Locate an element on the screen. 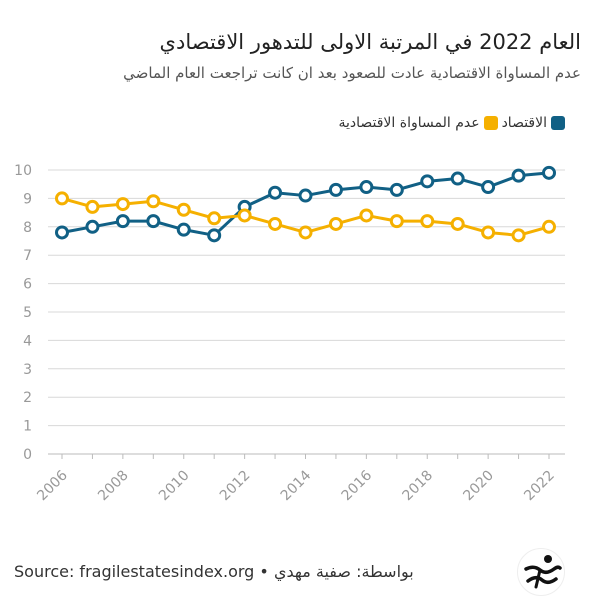 Image resolution: width=595 pixels, height=614 pixels. y-tick-label: 4 is located at coordinates (27, 341).